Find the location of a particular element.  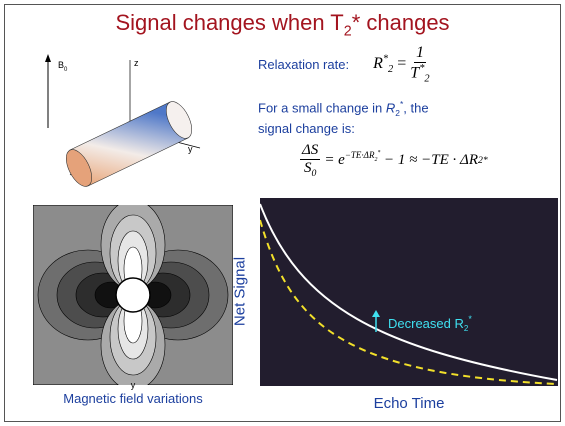

cylinder-diagram: B0 z y is located at coordinates (123, 120).